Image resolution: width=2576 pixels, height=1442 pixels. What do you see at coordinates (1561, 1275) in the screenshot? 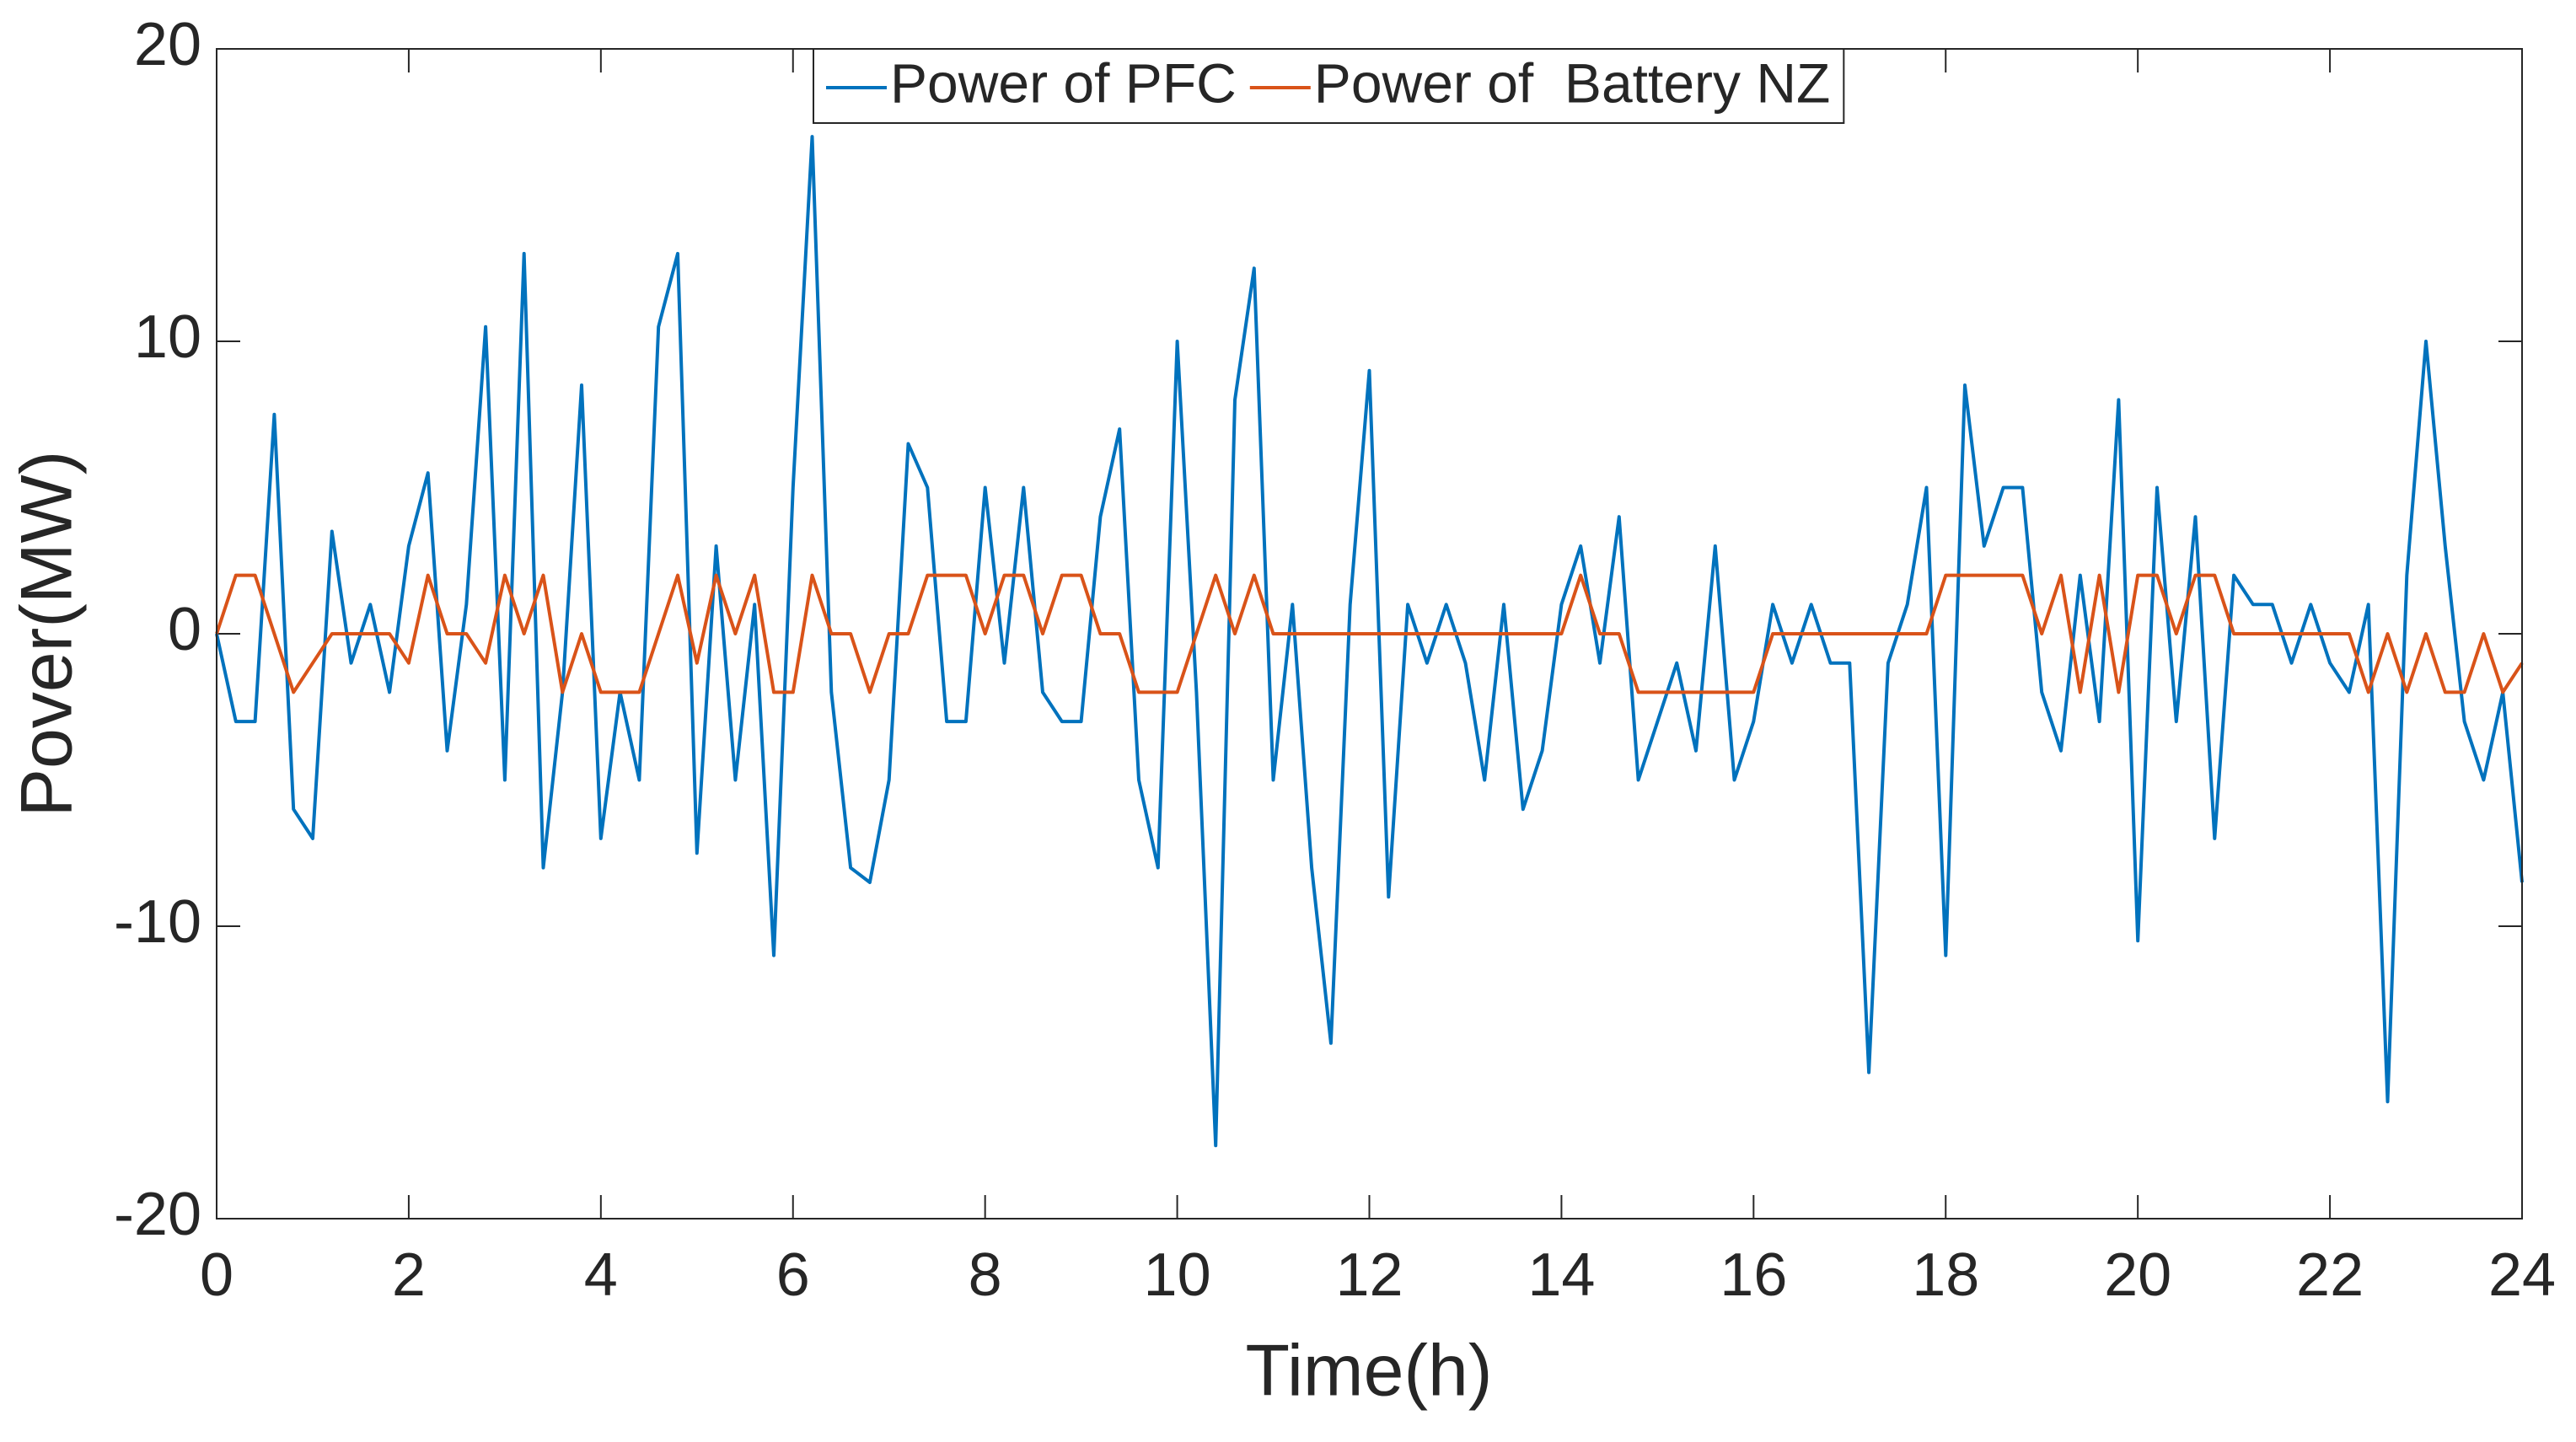
I see `x-tick-label: 14` at bounding box center [1561, 1275].